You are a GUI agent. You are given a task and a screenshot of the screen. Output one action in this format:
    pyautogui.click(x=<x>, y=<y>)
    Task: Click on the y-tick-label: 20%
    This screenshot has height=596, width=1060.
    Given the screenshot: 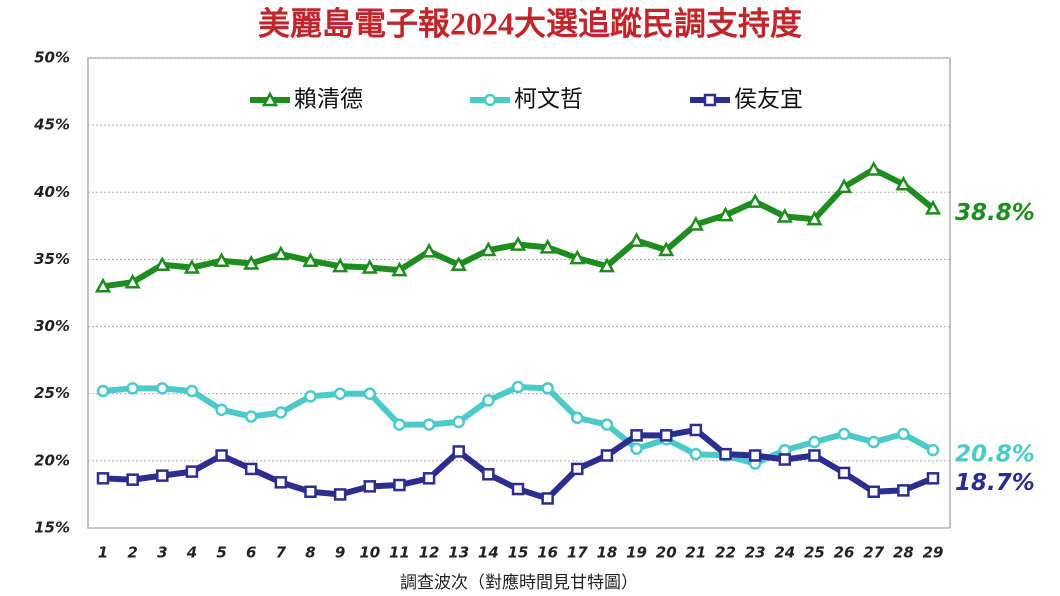 What is the action you would take?
    pyautogui.click(x=52, y=460)
    